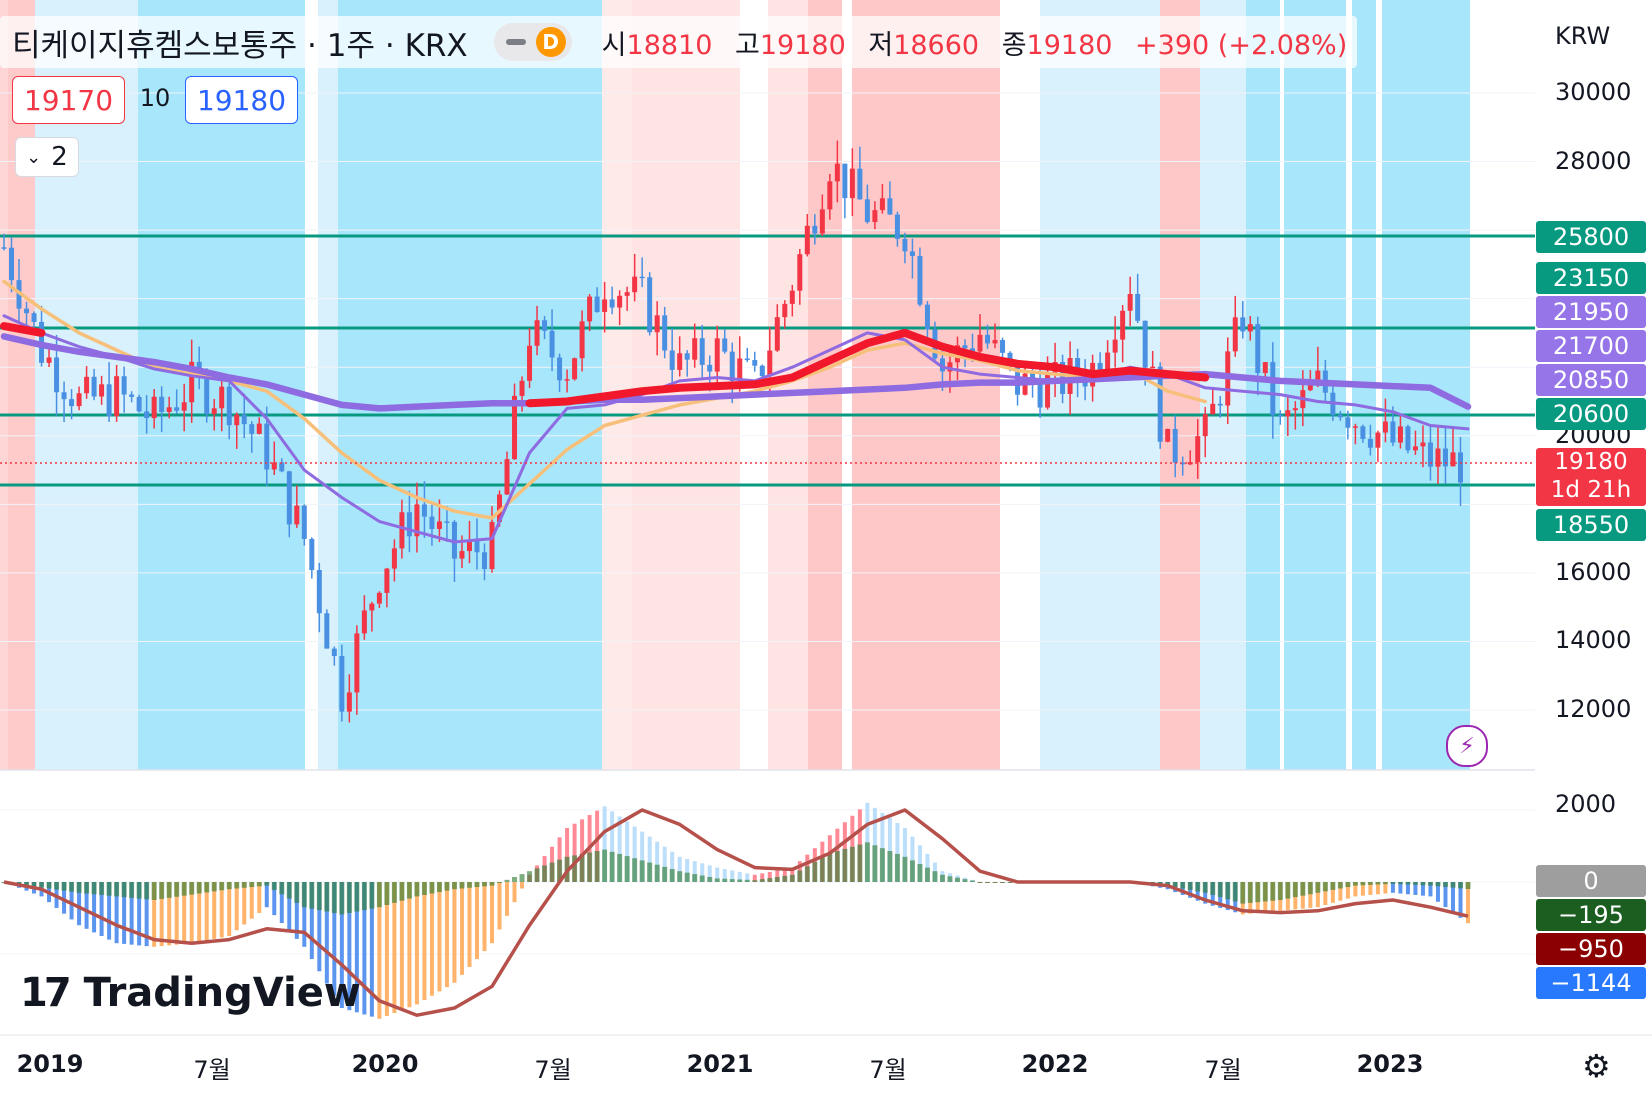  Describe the element at coordinates (240, 45) in the screenshot. I see `symbol-title: 티케이지휴켐스보통주 · 1주 · KRX` at that location.